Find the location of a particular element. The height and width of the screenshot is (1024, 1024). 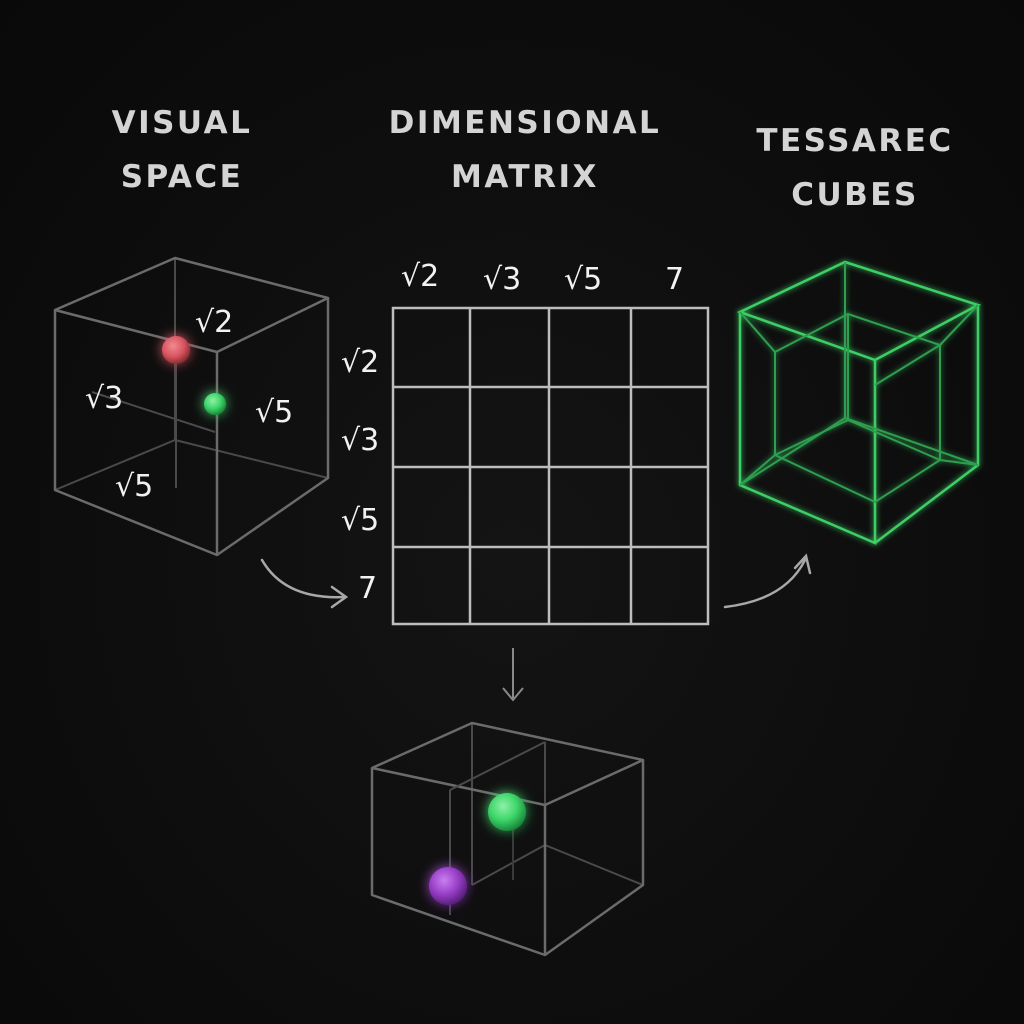

cube-inner-diagonal is located at coordinates (153, 412).